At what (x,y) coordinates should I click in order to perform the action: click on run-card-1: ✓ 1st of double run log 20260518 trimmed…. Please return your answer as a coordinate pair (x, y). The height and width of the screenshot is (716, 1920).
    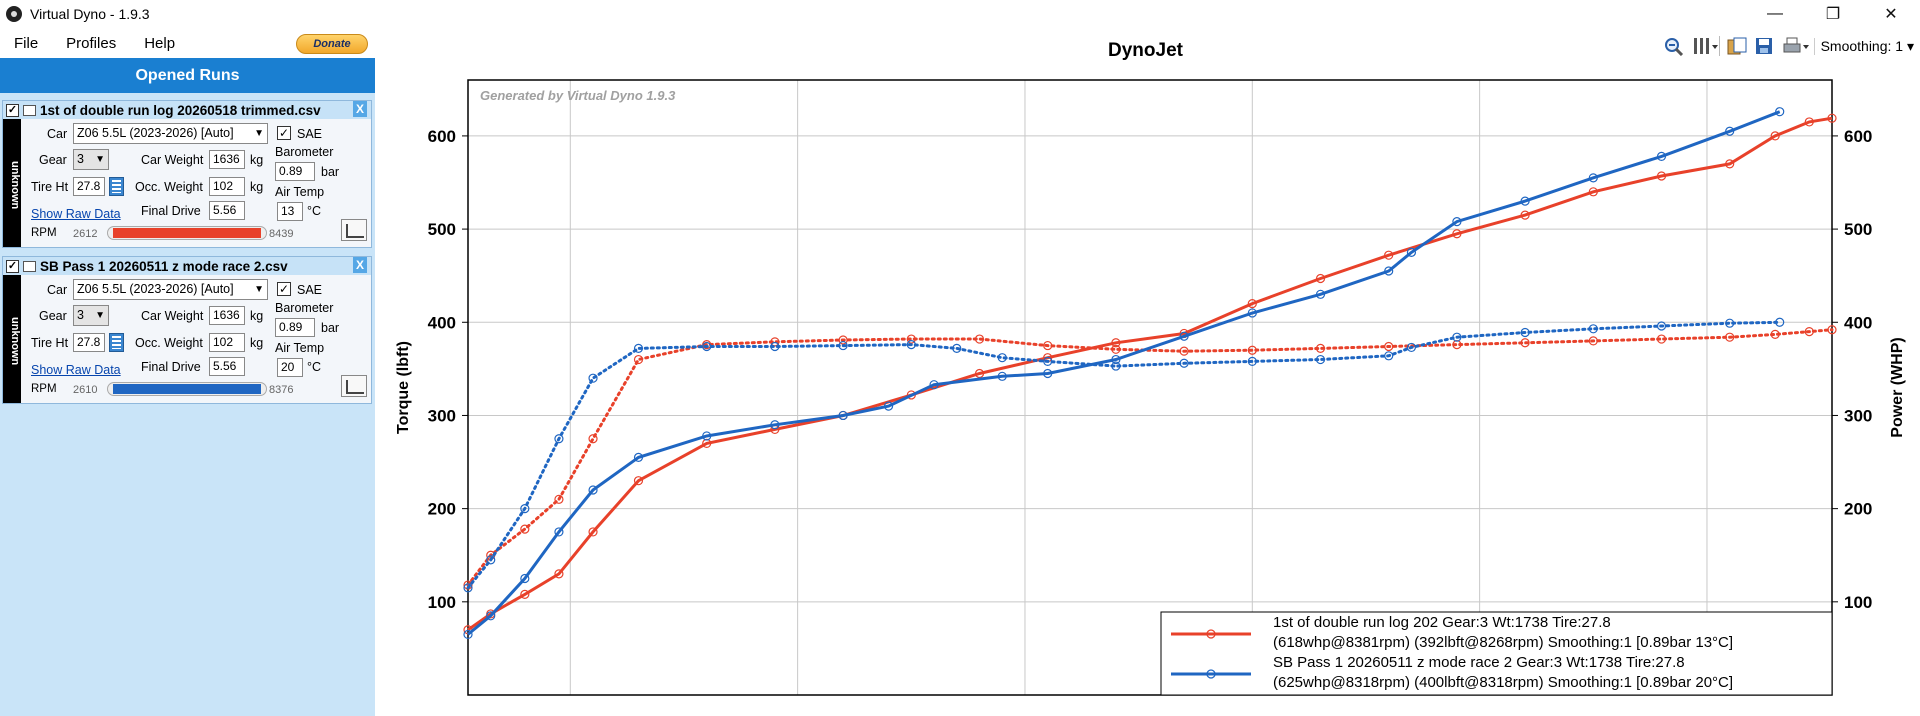
    Looking at the image, I should click on (187, 174).